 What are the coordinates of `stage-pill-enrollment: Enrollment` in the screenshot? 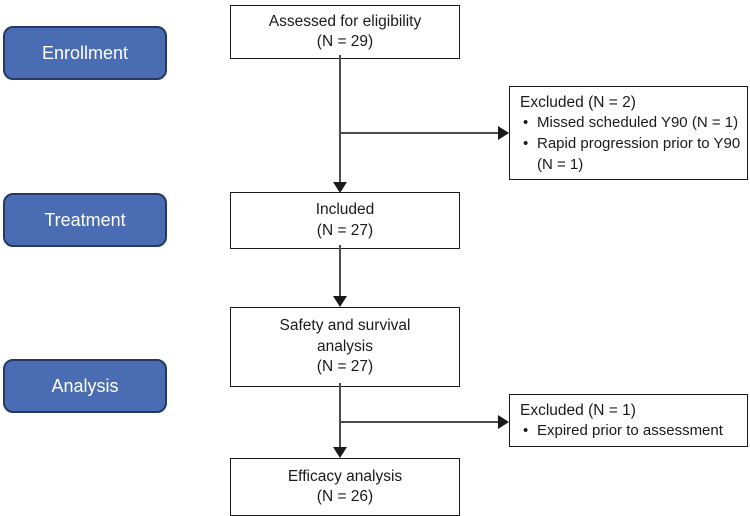 It's located at (85, 53).